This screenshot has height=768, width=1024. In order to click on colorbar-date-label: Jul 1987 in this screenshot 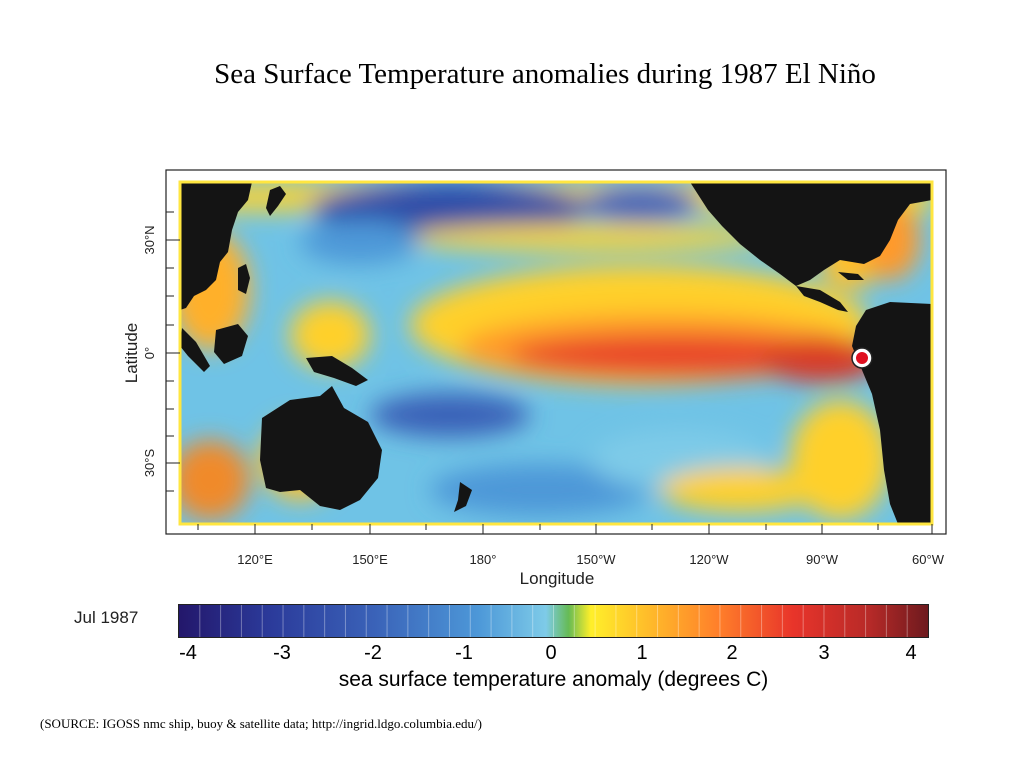, I will do `click(106, 617)`.